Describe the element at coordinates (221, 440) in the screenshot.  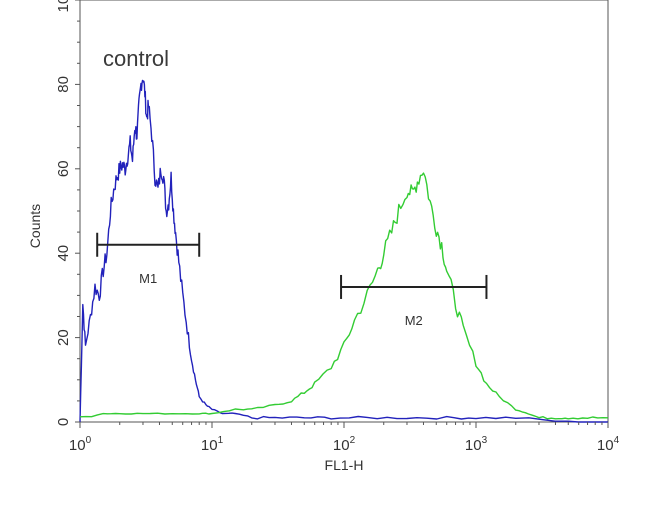
I see `x-tick-exponent: 1` at that location.